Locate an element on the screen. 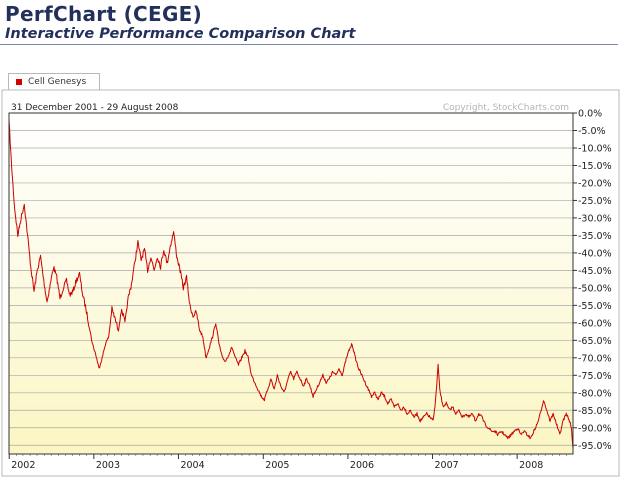  y-tick-label: -5.0% is located at coordinates (592, 131).